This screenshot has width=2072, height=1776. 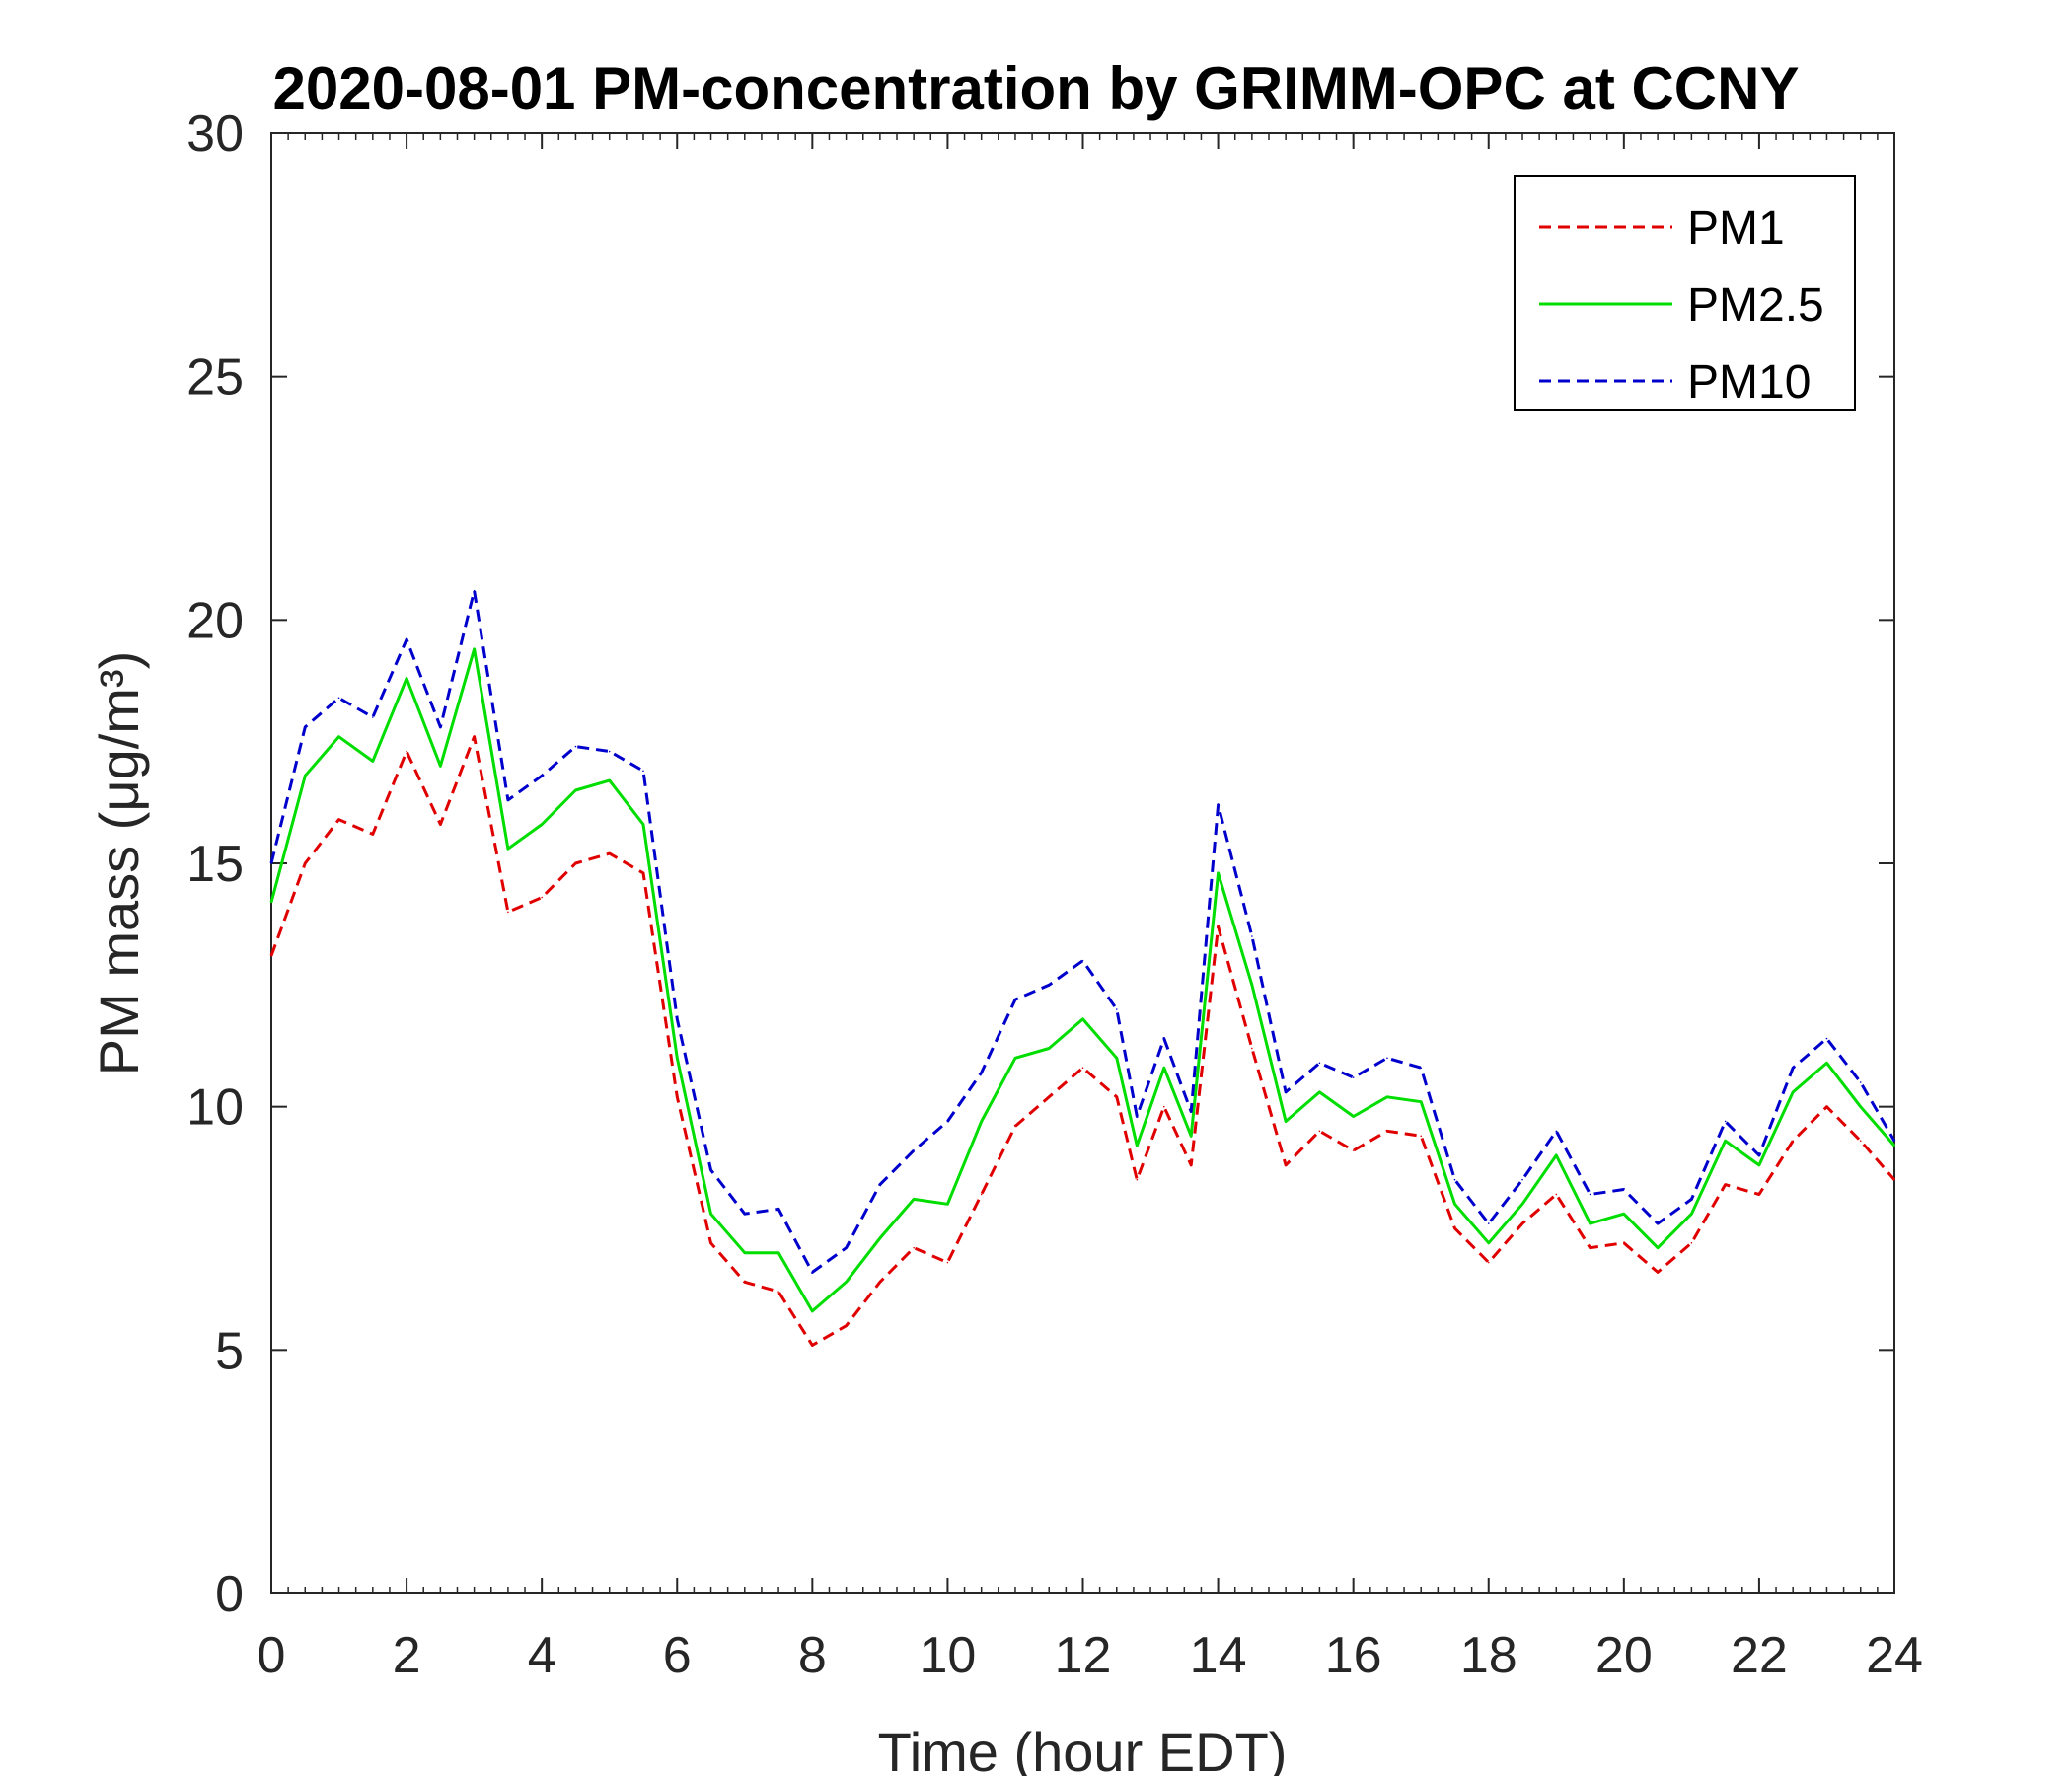 I want to click on y-tick-label: 15, so click(x=215, y=865).